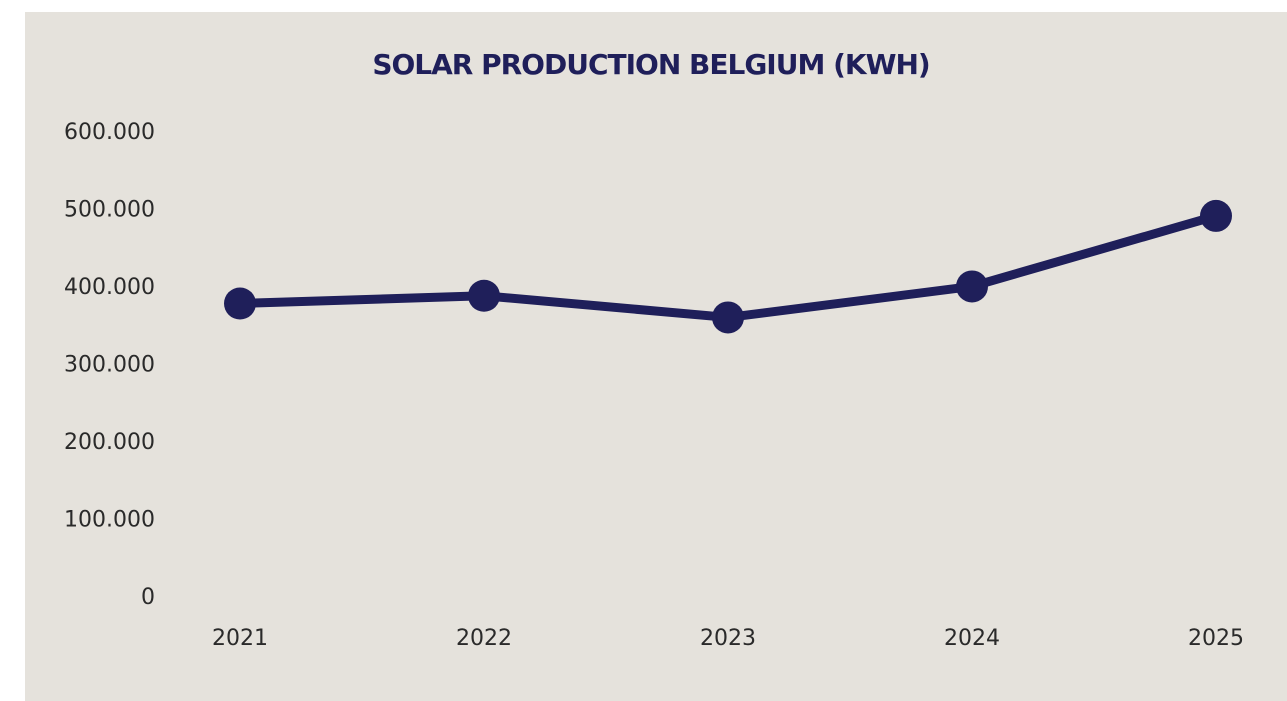  I want to click on x-tick-label: 2023, so click(728, 638).